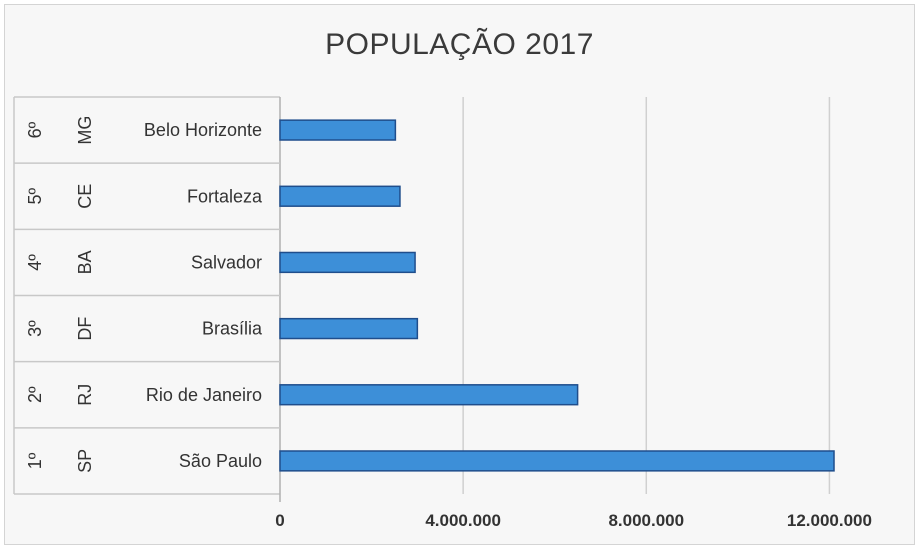 This screenshot has width=919, height=549. What do you see at coordinates (220, 461) in the screenshot?
I see `category-city-label: São Paulo` at bounding box center [220, 461].